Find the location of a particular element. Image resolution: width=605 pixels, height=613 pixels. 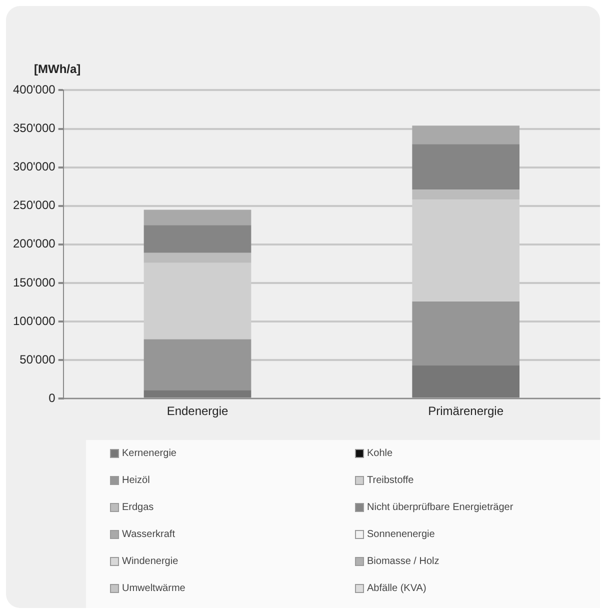

x-tick-label: Endenergie is located at coordinates (197, 411).